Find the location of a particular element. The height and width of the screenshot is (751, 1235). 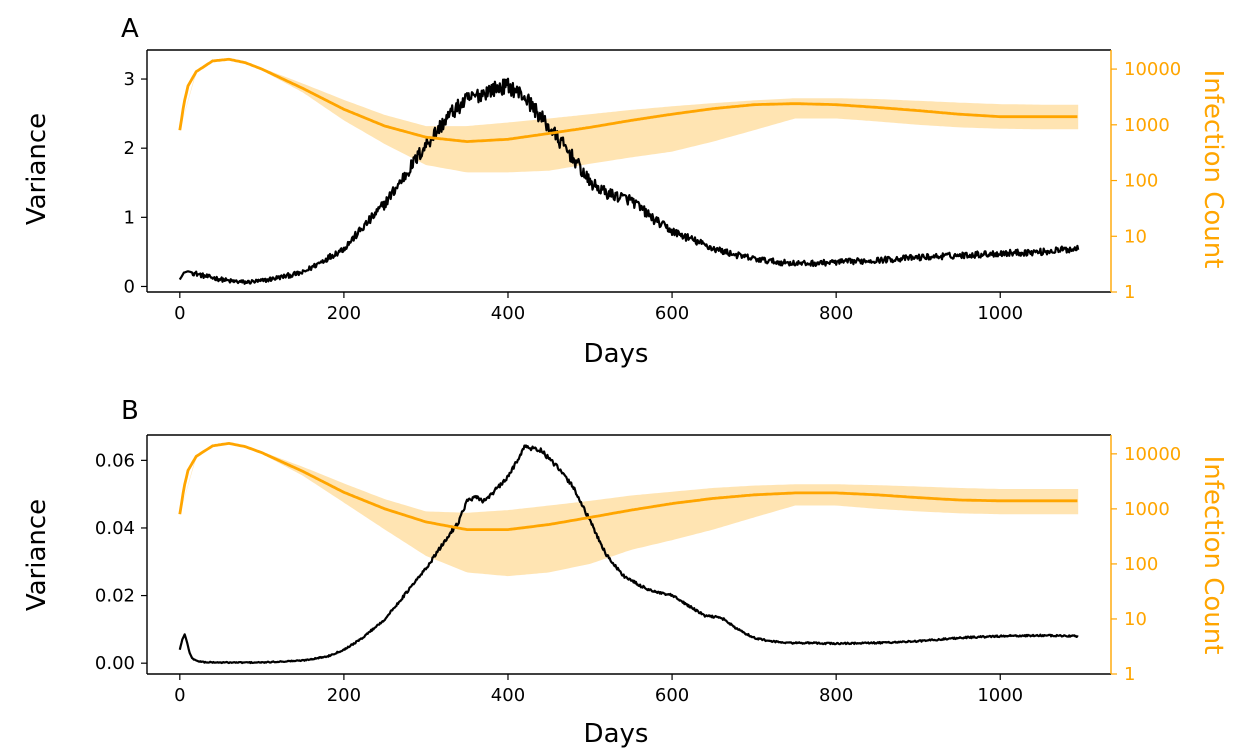

y2-tick-label-a: 1000 is located at coordinates (1147, 125).